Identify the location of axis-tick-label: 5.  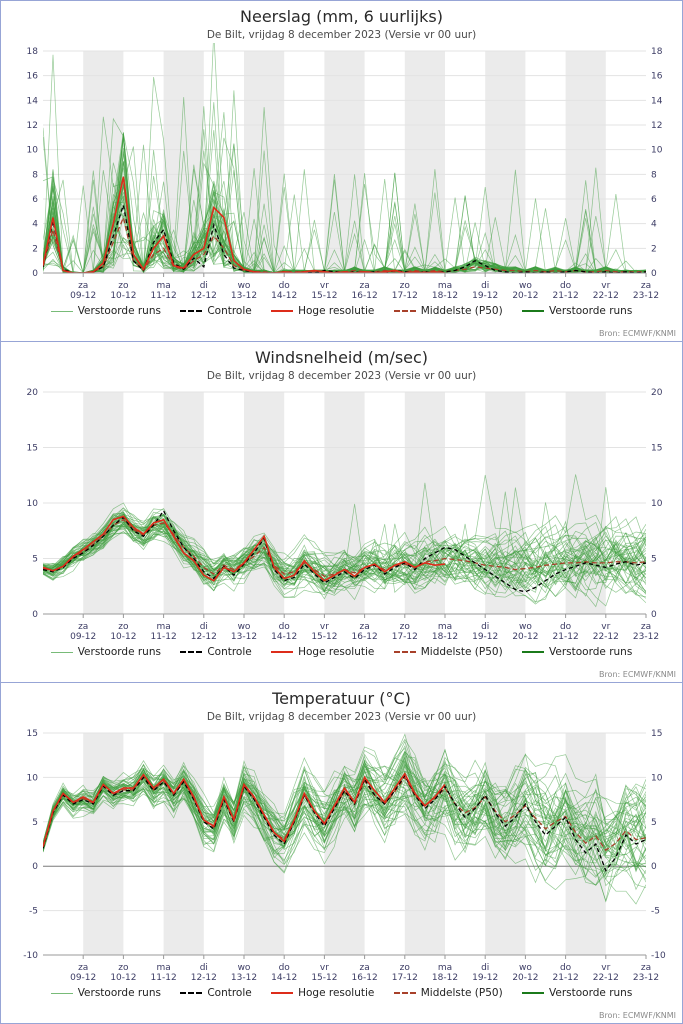
(35, 823).